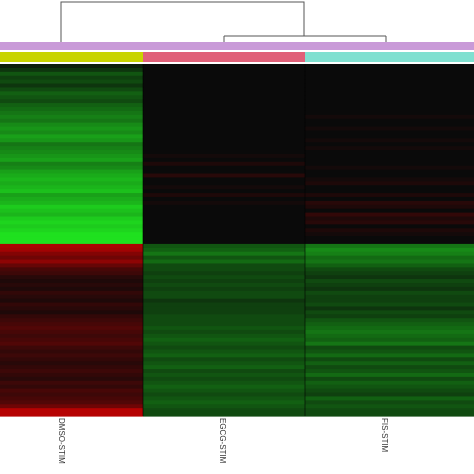 The width and height of the screenshot is (474, 474). Describe the element at coordinates (223, 22) in the screenshot. I see `column-dendrogram` at that location.